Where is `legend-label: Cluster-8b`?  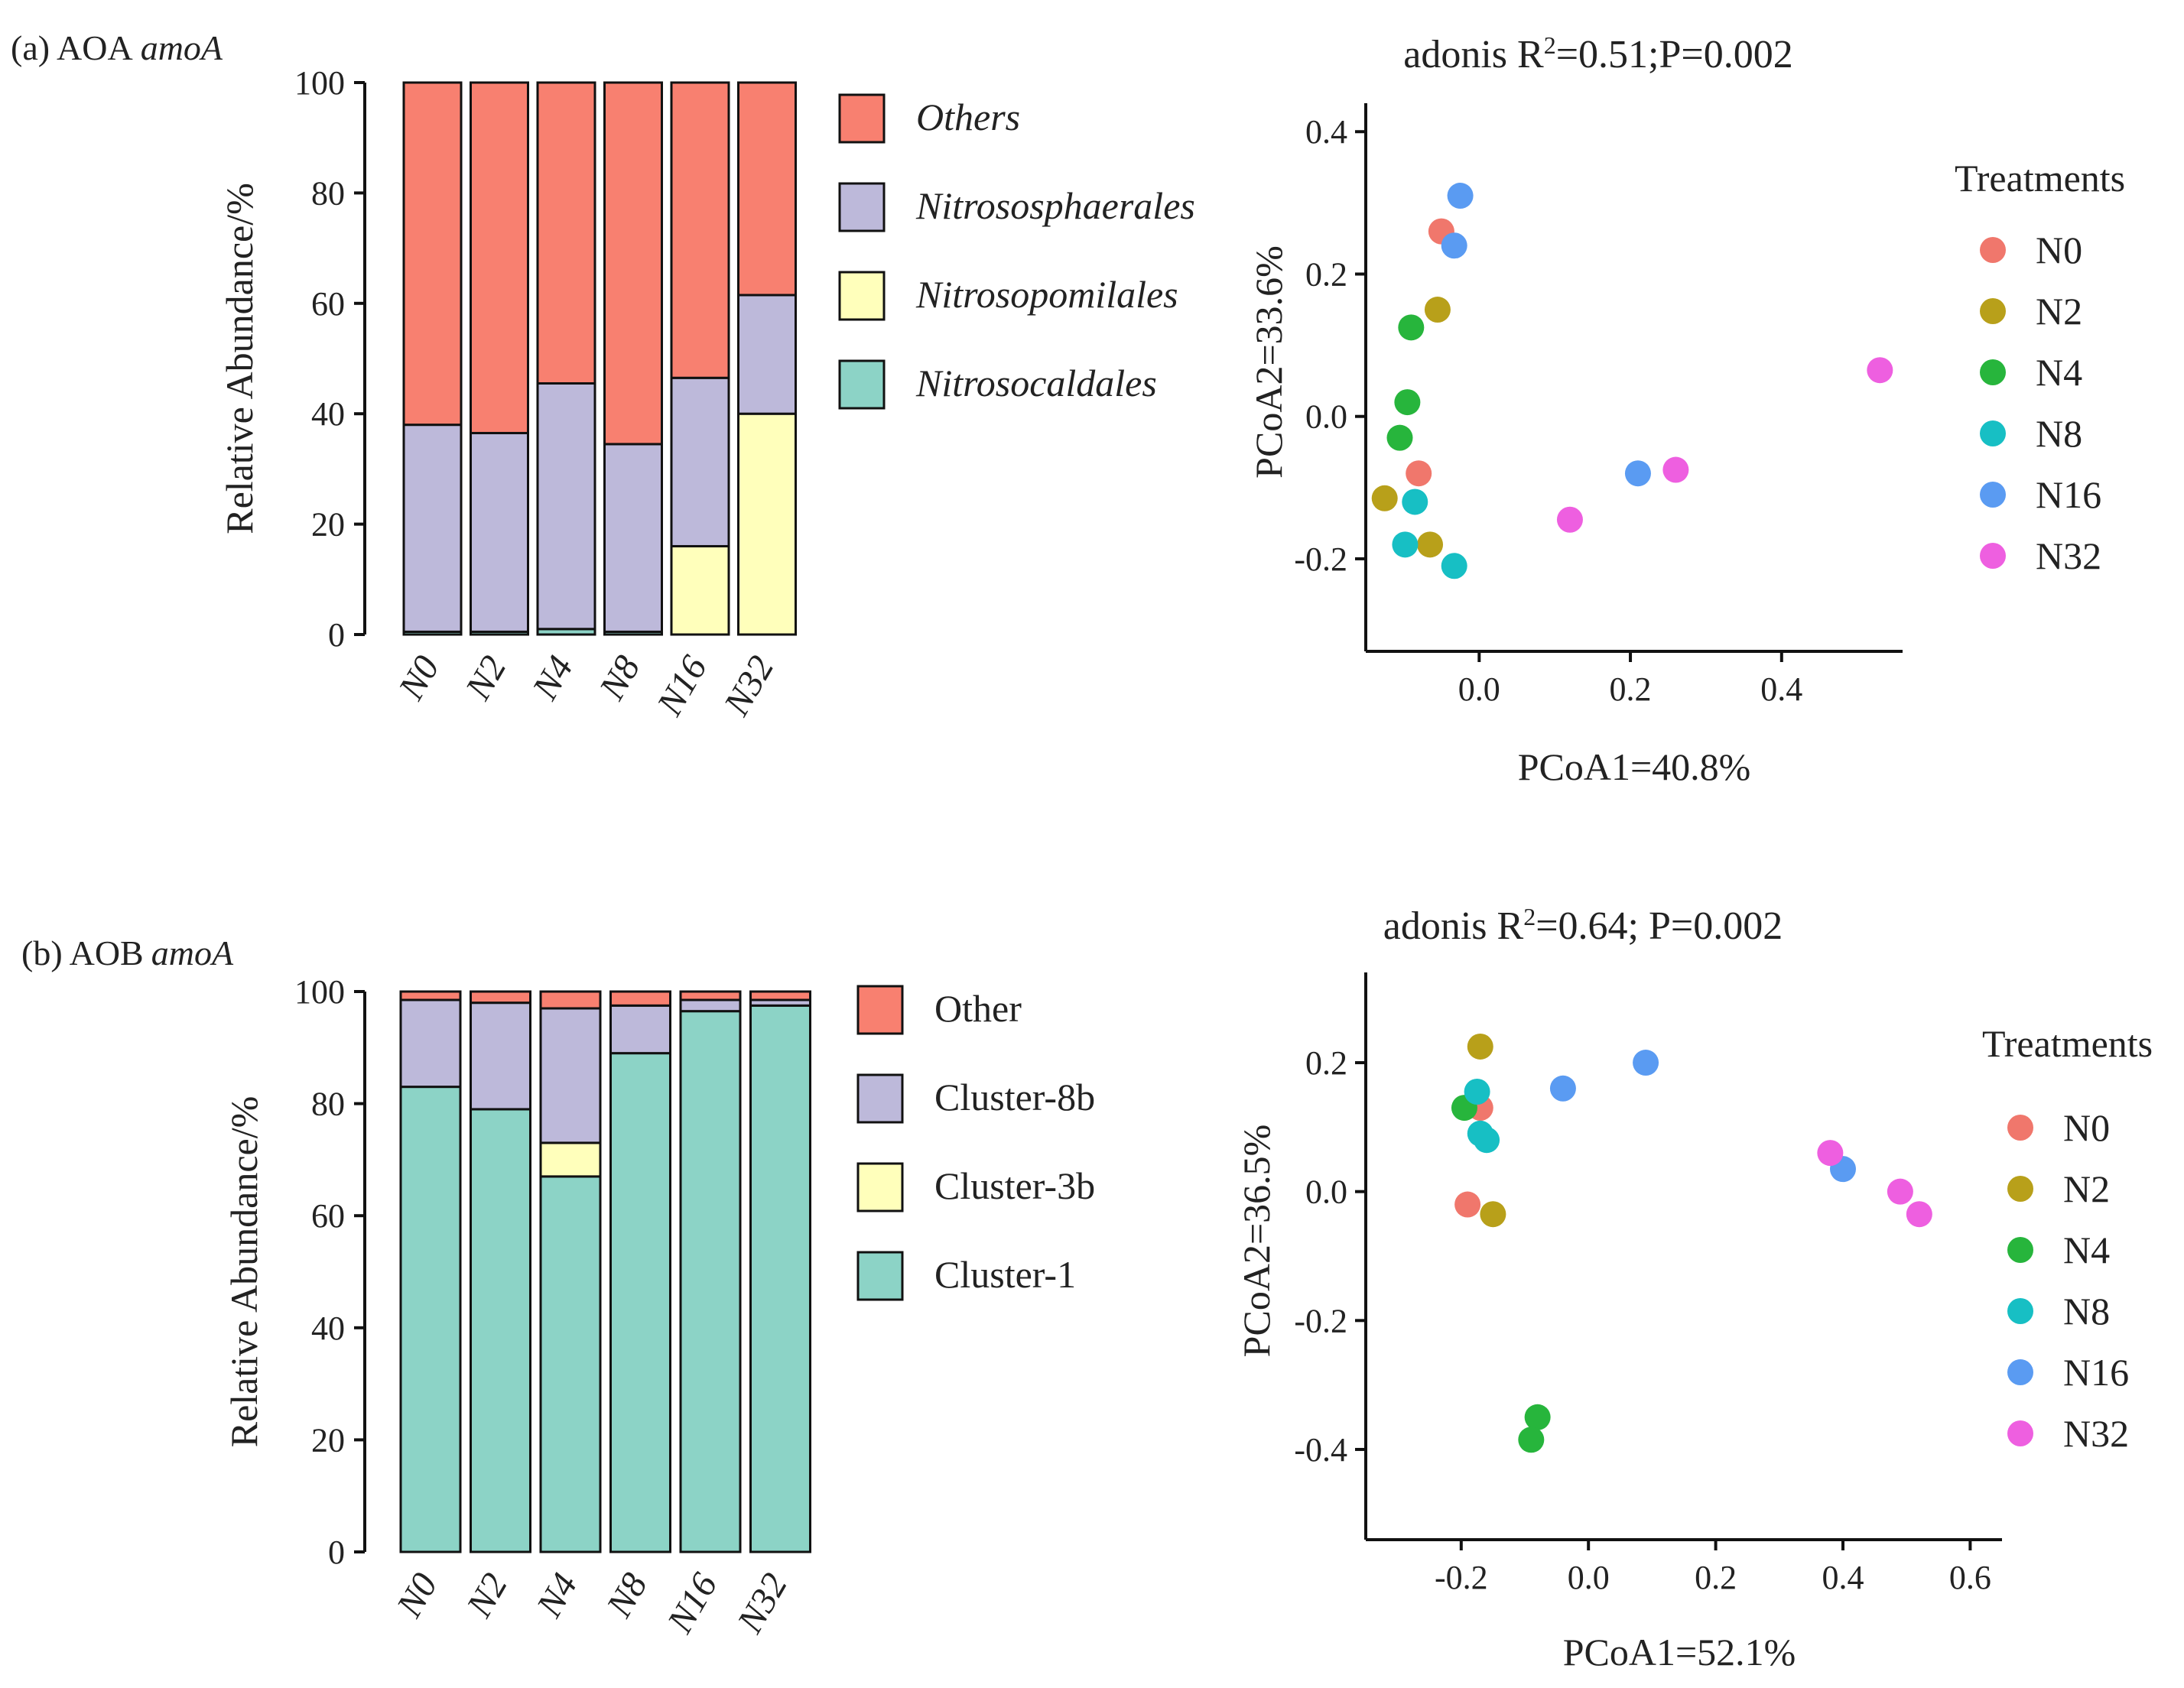
legend-label: Cluster-8b is located at coordinates (1014, 1097).